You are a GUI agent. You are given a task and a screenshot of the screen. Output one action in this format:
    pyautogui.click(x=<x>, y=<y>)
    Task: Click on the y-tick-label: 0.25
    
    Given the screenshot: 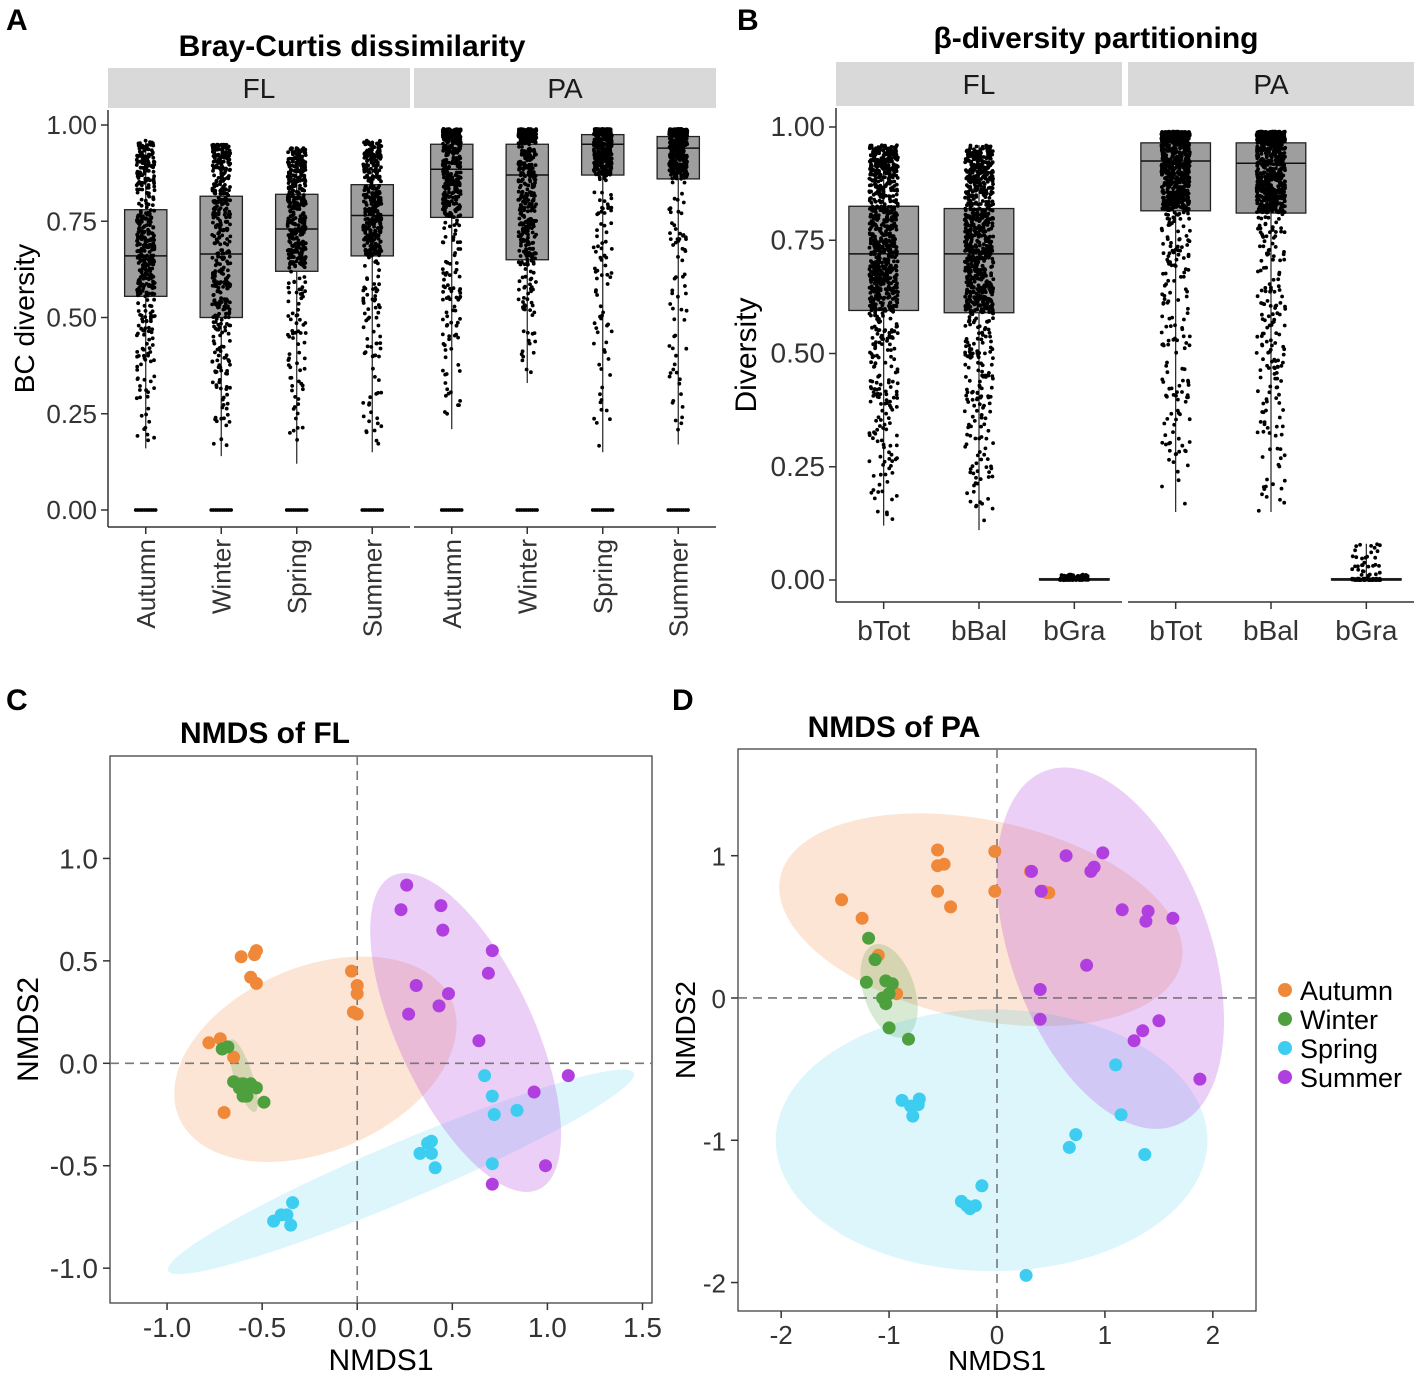 What is the action you would take?
    pyautogui.click(x=798, y=466)
    